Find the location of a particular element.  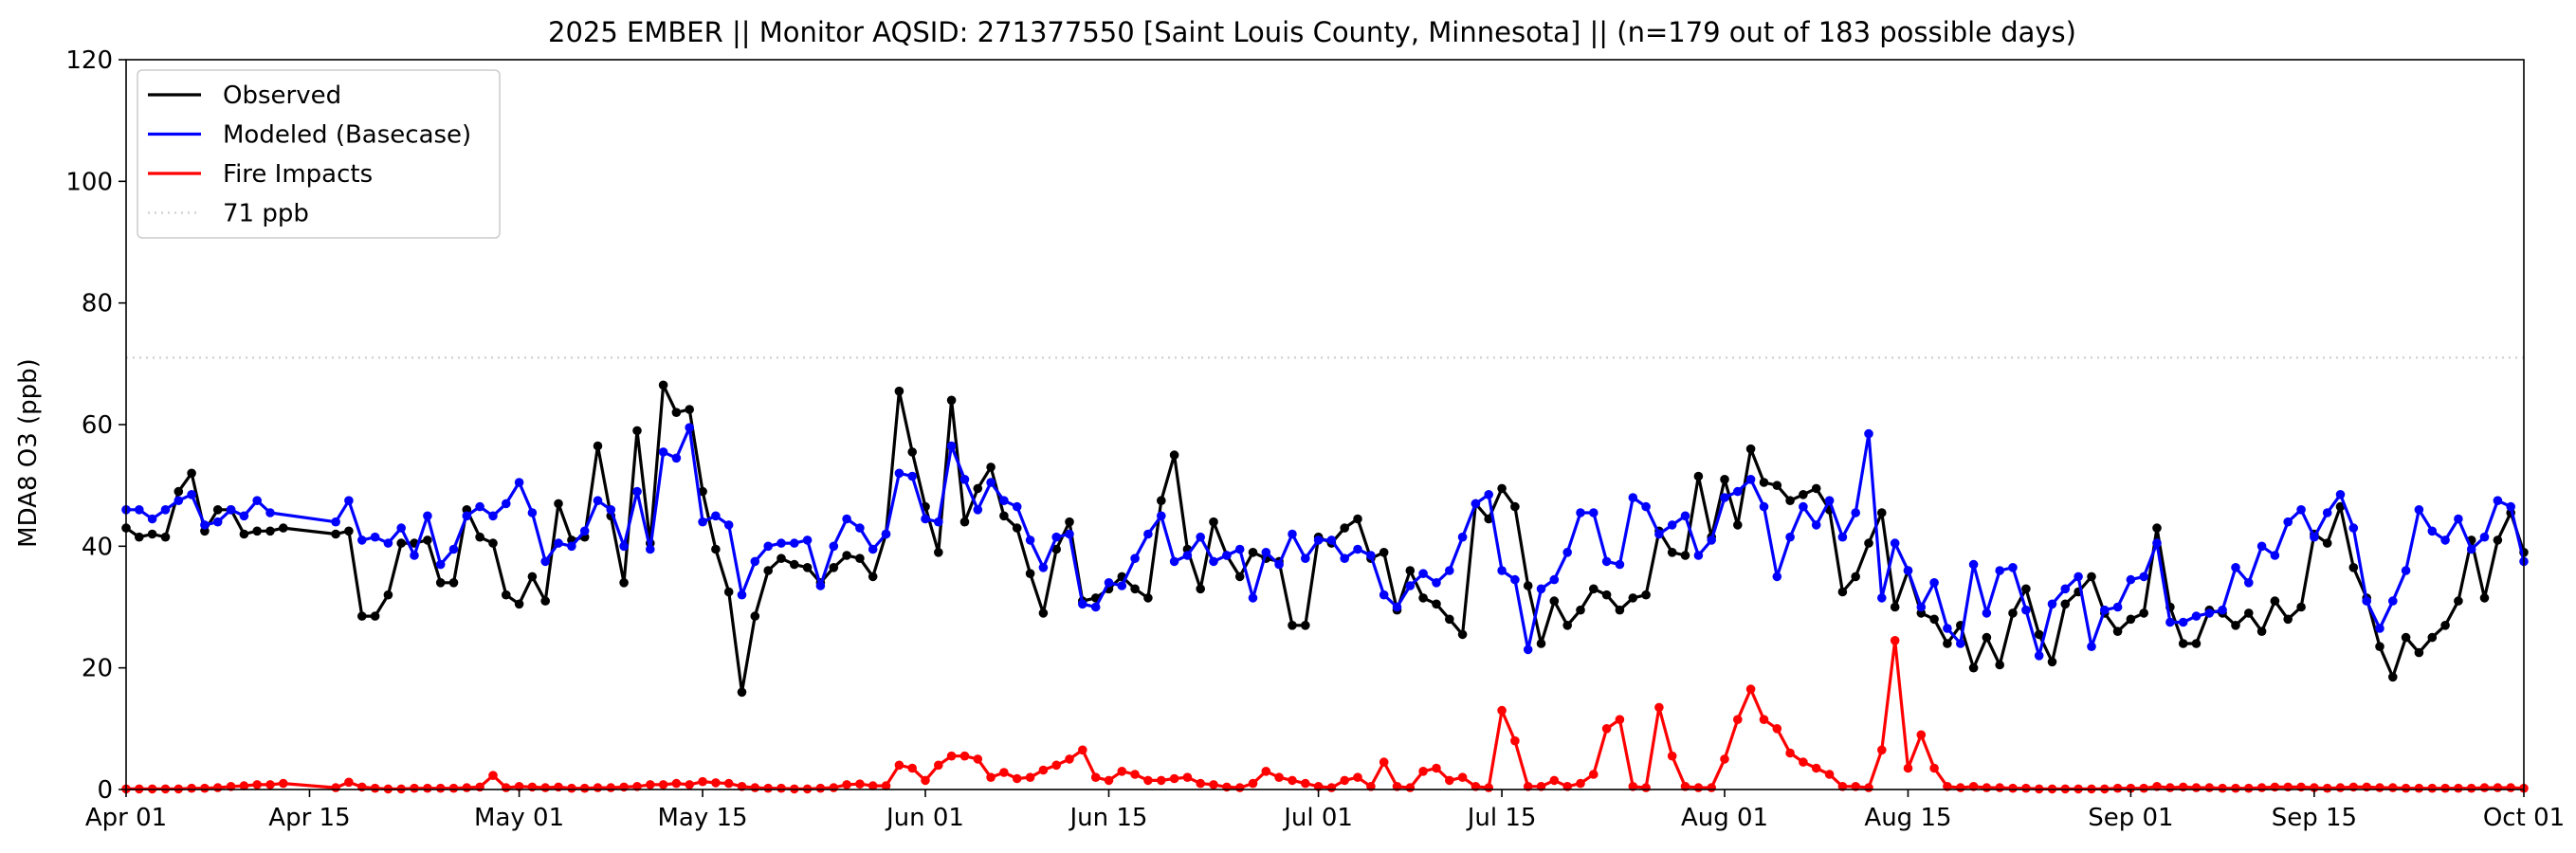

x-tick-label: May 15 is located at coordinates (703, 818).